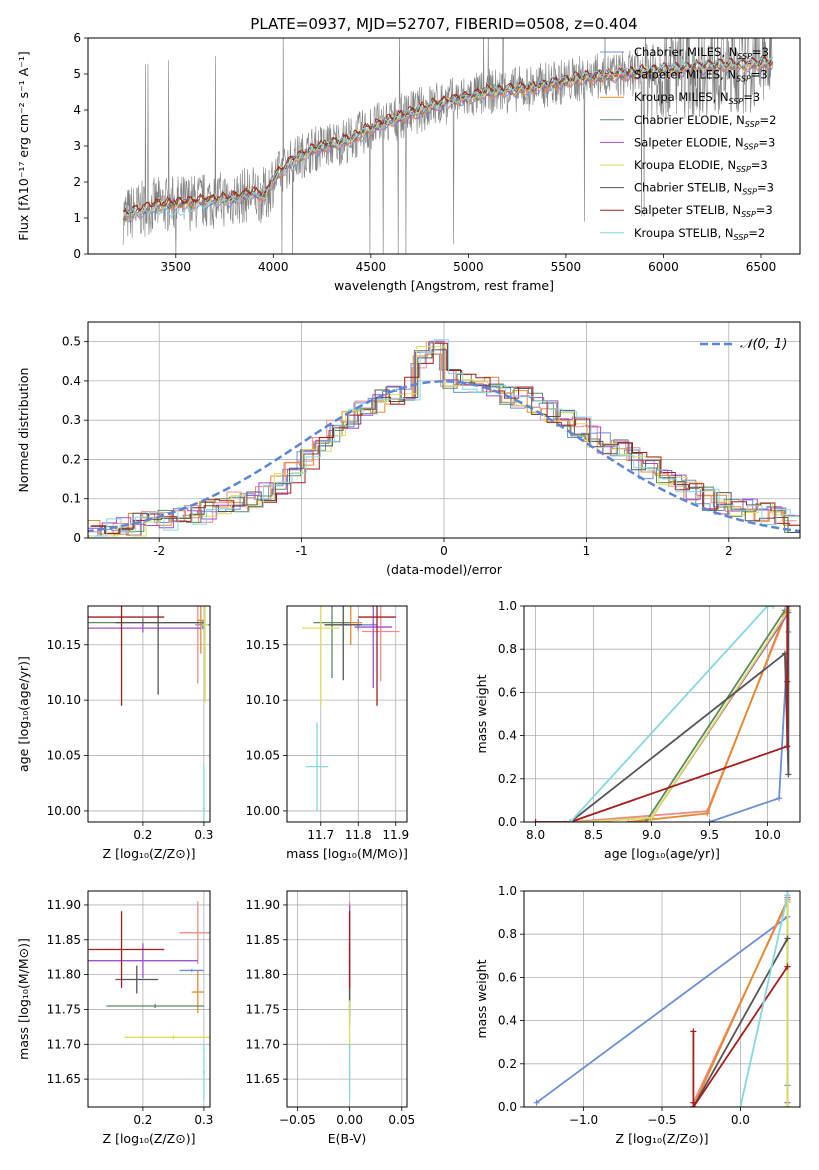 The height and width of the screenshot is (1170, 819). What do you see at coordinates (444, 569) in the screenshot?
I see `x-axis-label: (data-model)/error` at bounding box center [444, 569].